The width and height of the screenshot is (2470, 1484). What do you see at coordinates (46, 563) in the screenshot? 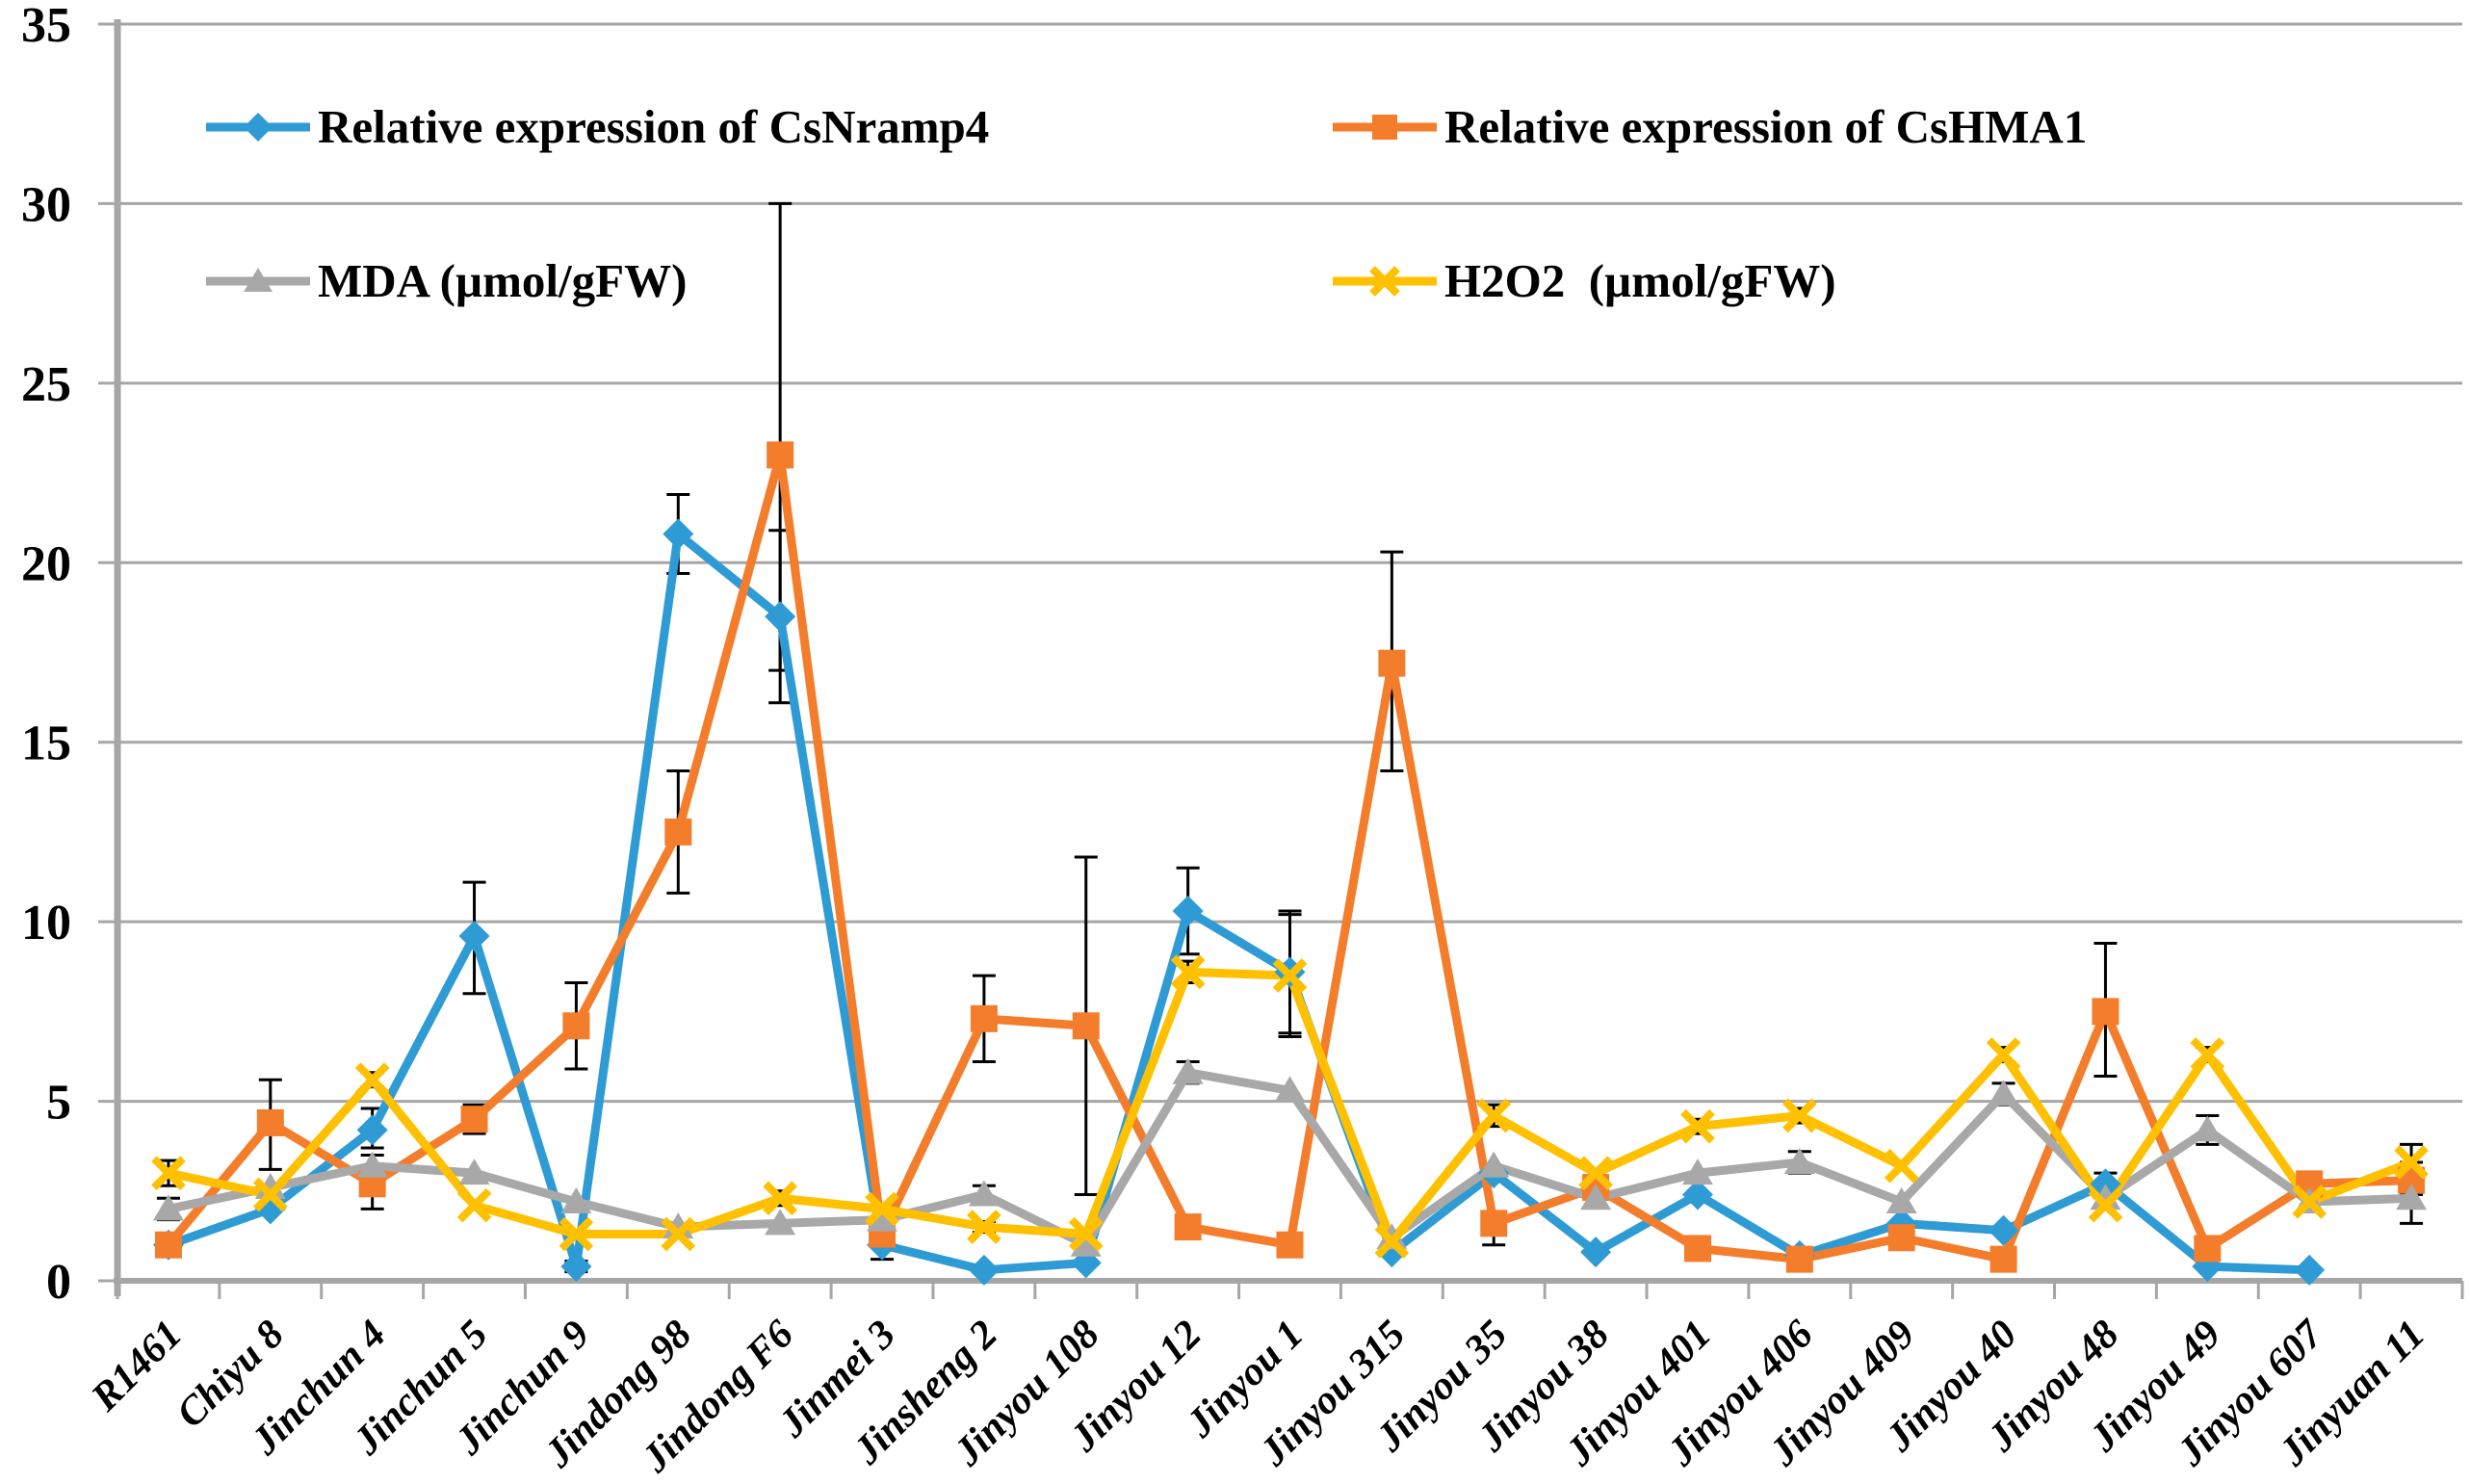
I see `y-tick-label: 20` at bounding box center [46, 563].